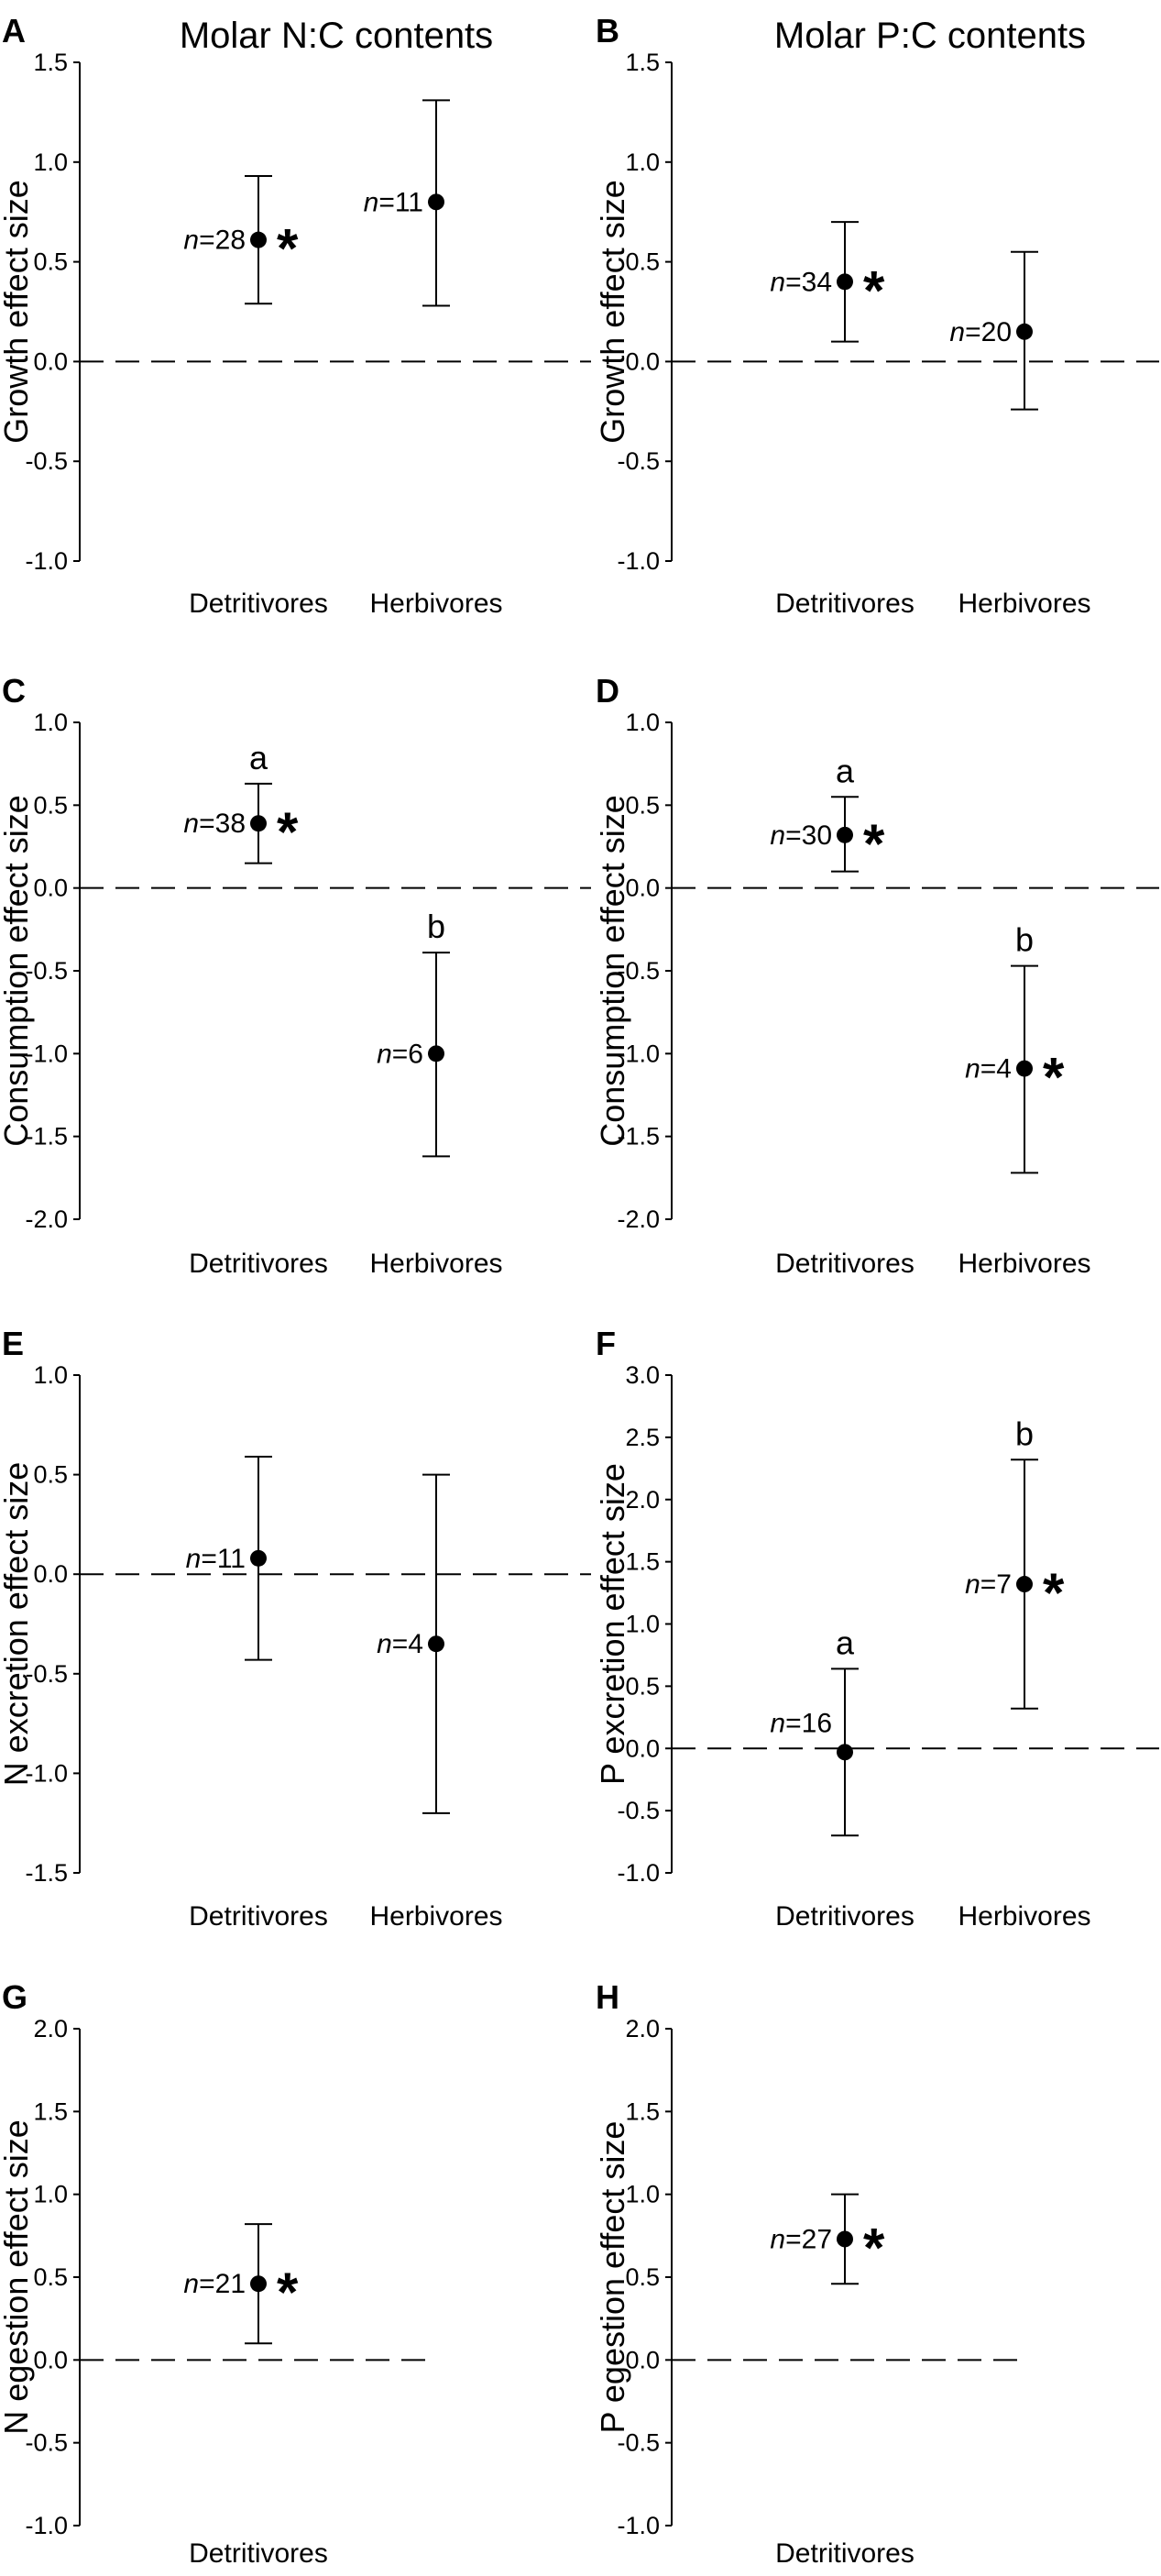 This screenshot has width=1161, height=2576. What do you see at coordinates (642, 1686) in the screenshot?
I see `panel-f-ytick-label: 0.5` at bounding box center [642, 1686].